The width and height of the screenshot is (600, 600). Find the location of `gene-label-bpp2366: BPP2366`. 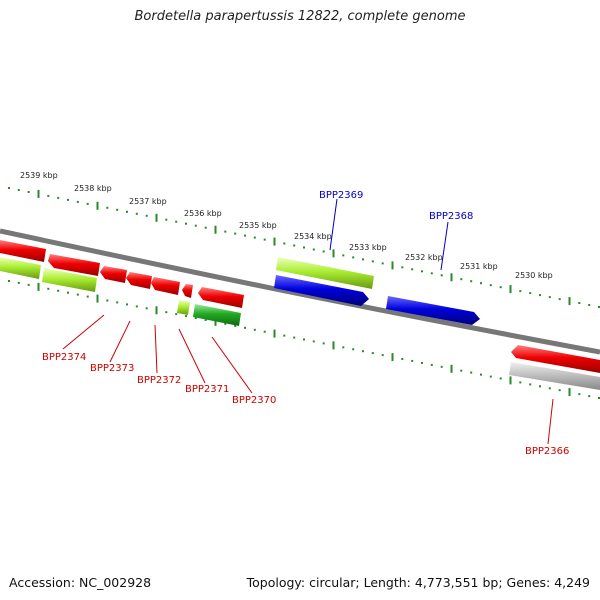

gene-label-bpp2366: BPP2366 is located at coordinates (547, 451).